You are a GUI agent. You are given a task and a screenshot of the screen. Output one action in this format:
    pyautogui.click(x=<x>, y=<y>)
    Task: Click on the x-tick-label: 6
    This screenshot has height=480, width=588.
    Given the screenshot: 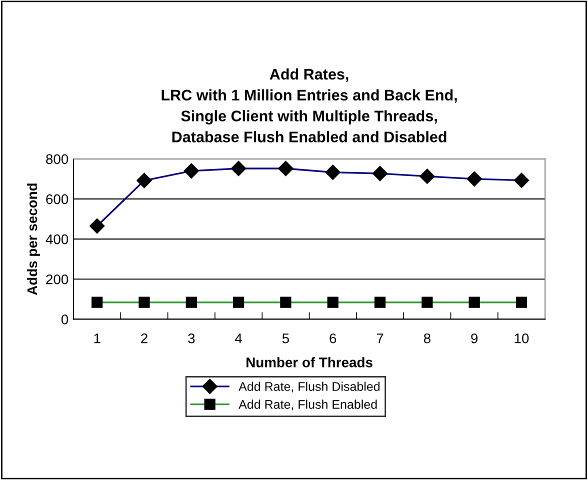 What is the action you would take?
    pyautogui.click(x=333, y=338)
    